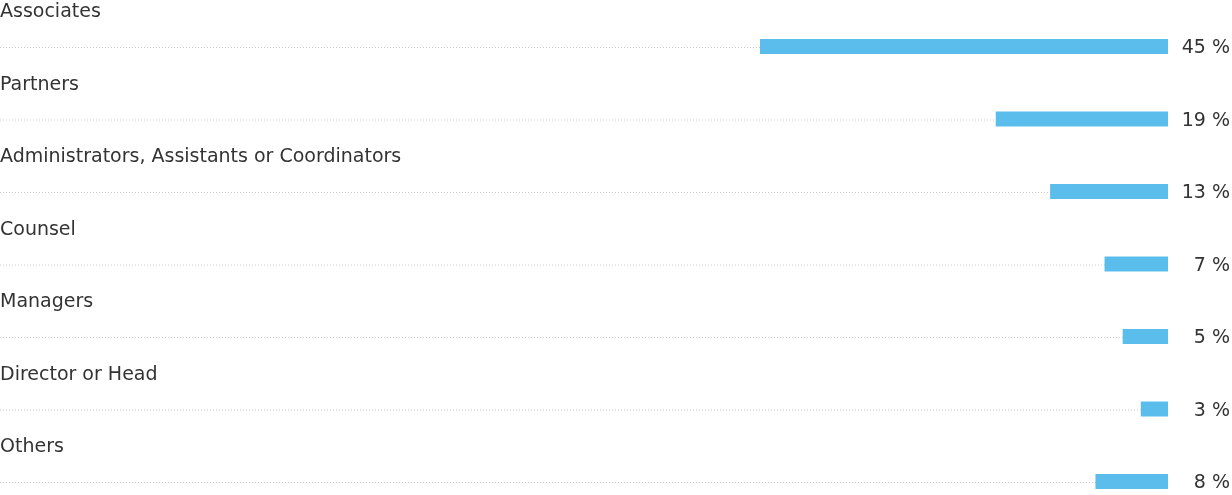  What do you see at coordinates (50, 10) in the screenshot?
I see `y-tick-label: Associates` at bounding box center [50, 10].